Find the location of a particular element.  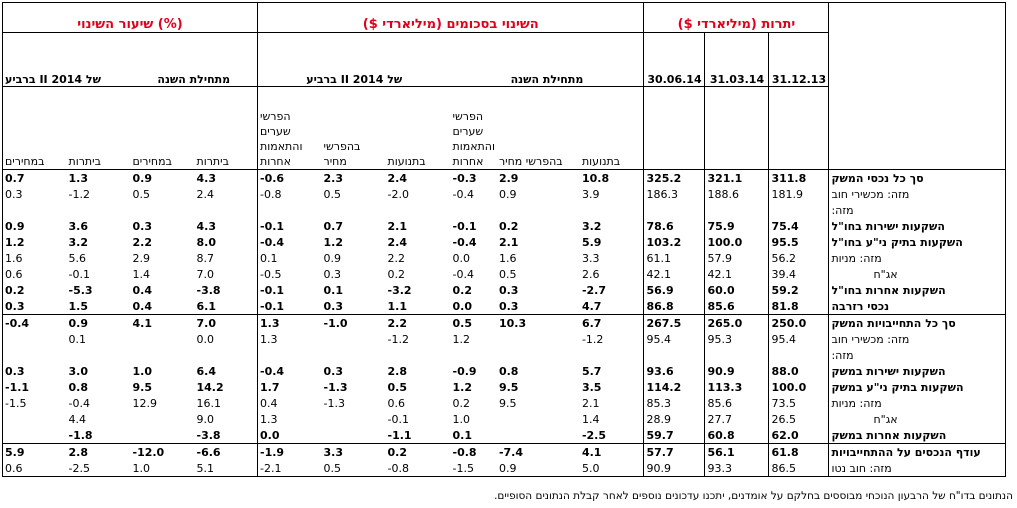

table-cell: 0.5 is located at coordinates (397, 387).